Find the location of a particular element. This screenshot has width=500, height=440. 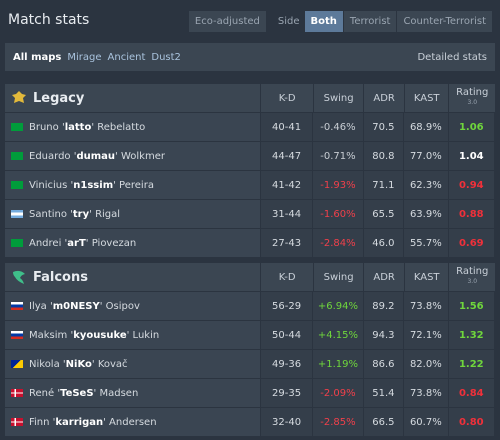

side-button: Terrorist is located at coordinates (370, 21).